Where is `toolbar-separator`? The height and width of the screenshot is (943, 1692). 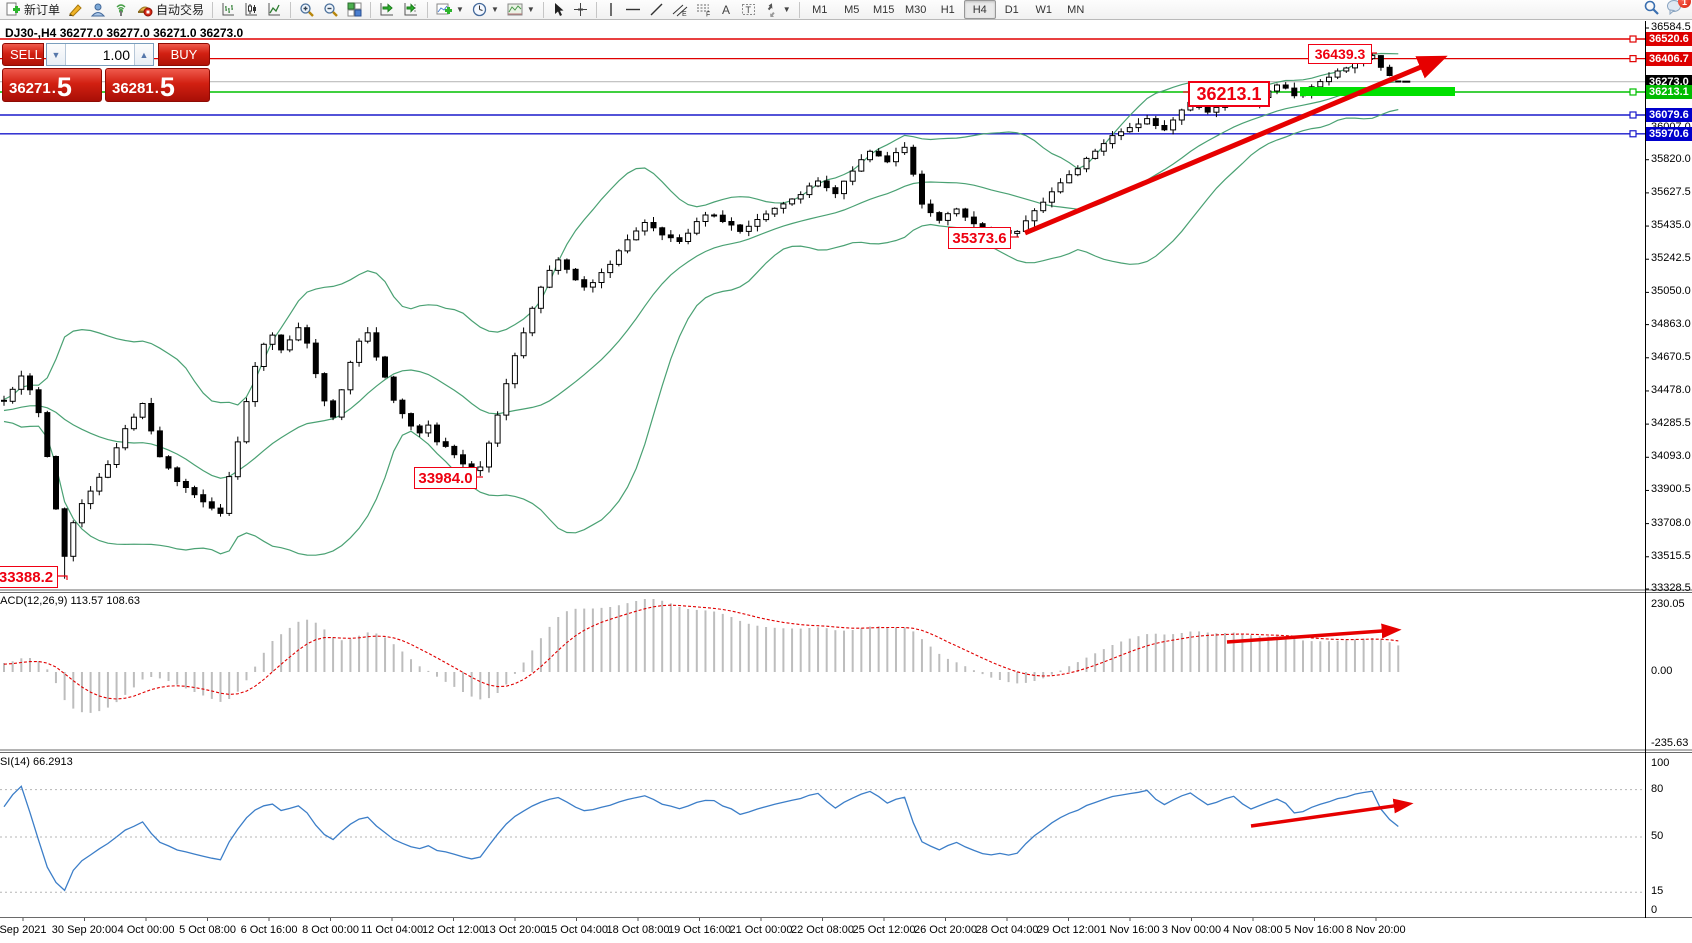 toolbar-separator is located at coordinates (428, 9).